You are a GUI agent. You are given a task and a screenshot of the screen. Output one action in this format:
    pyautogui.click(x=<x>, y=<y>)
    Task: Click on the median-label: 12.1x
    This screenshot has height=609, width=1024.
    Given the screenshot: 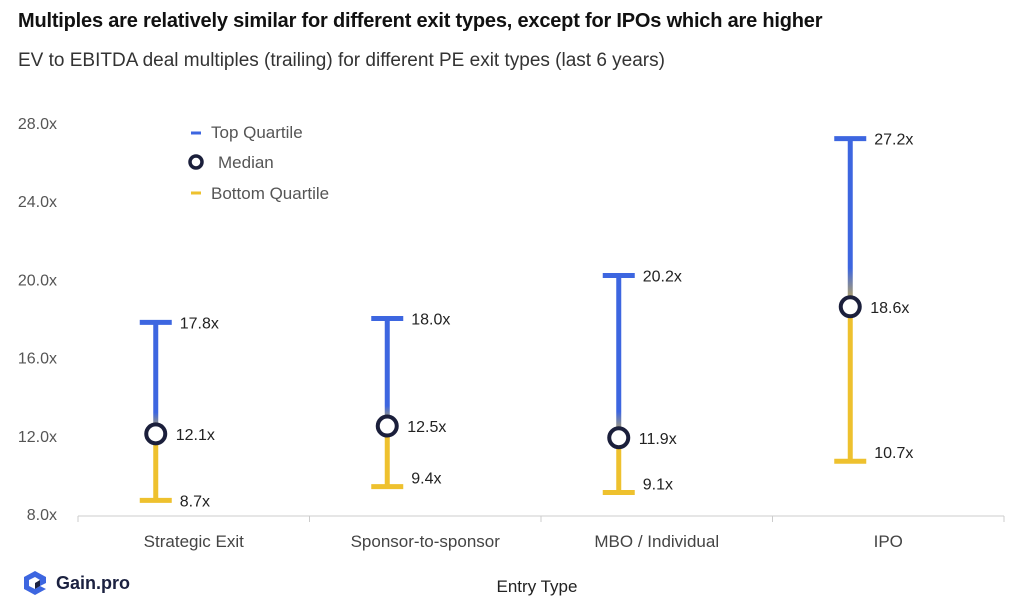 What is the action you would take?
    pyautogui.click(x=195, y=435)
    